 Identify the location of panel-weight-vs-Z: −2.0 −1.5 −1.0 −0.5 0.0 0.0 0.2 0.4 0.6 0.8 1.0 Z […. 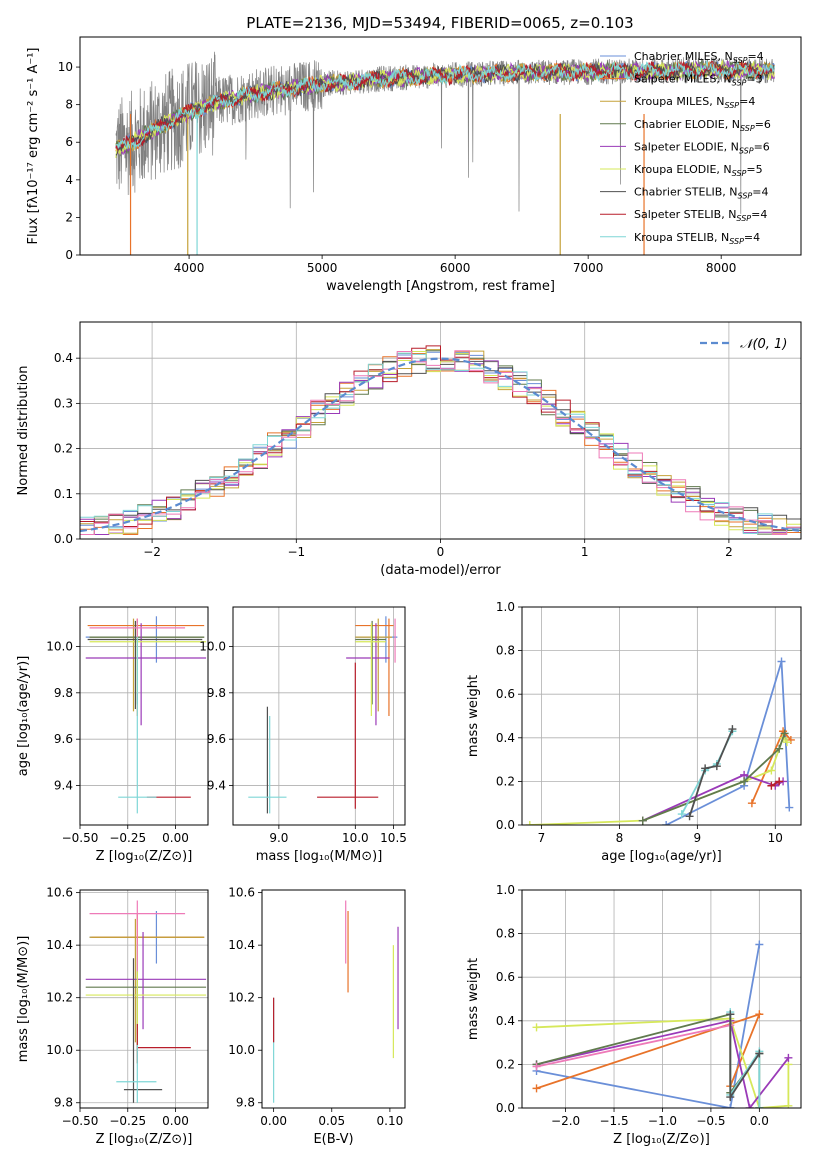
(634, 1015).